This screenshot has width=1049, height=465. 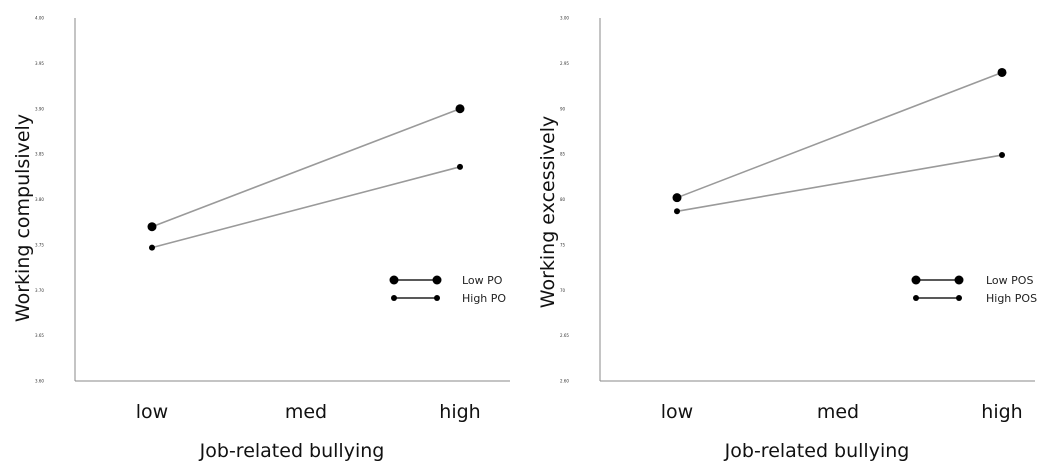 I want to click on y-tick-label: 85, so click(x=563, y=154).